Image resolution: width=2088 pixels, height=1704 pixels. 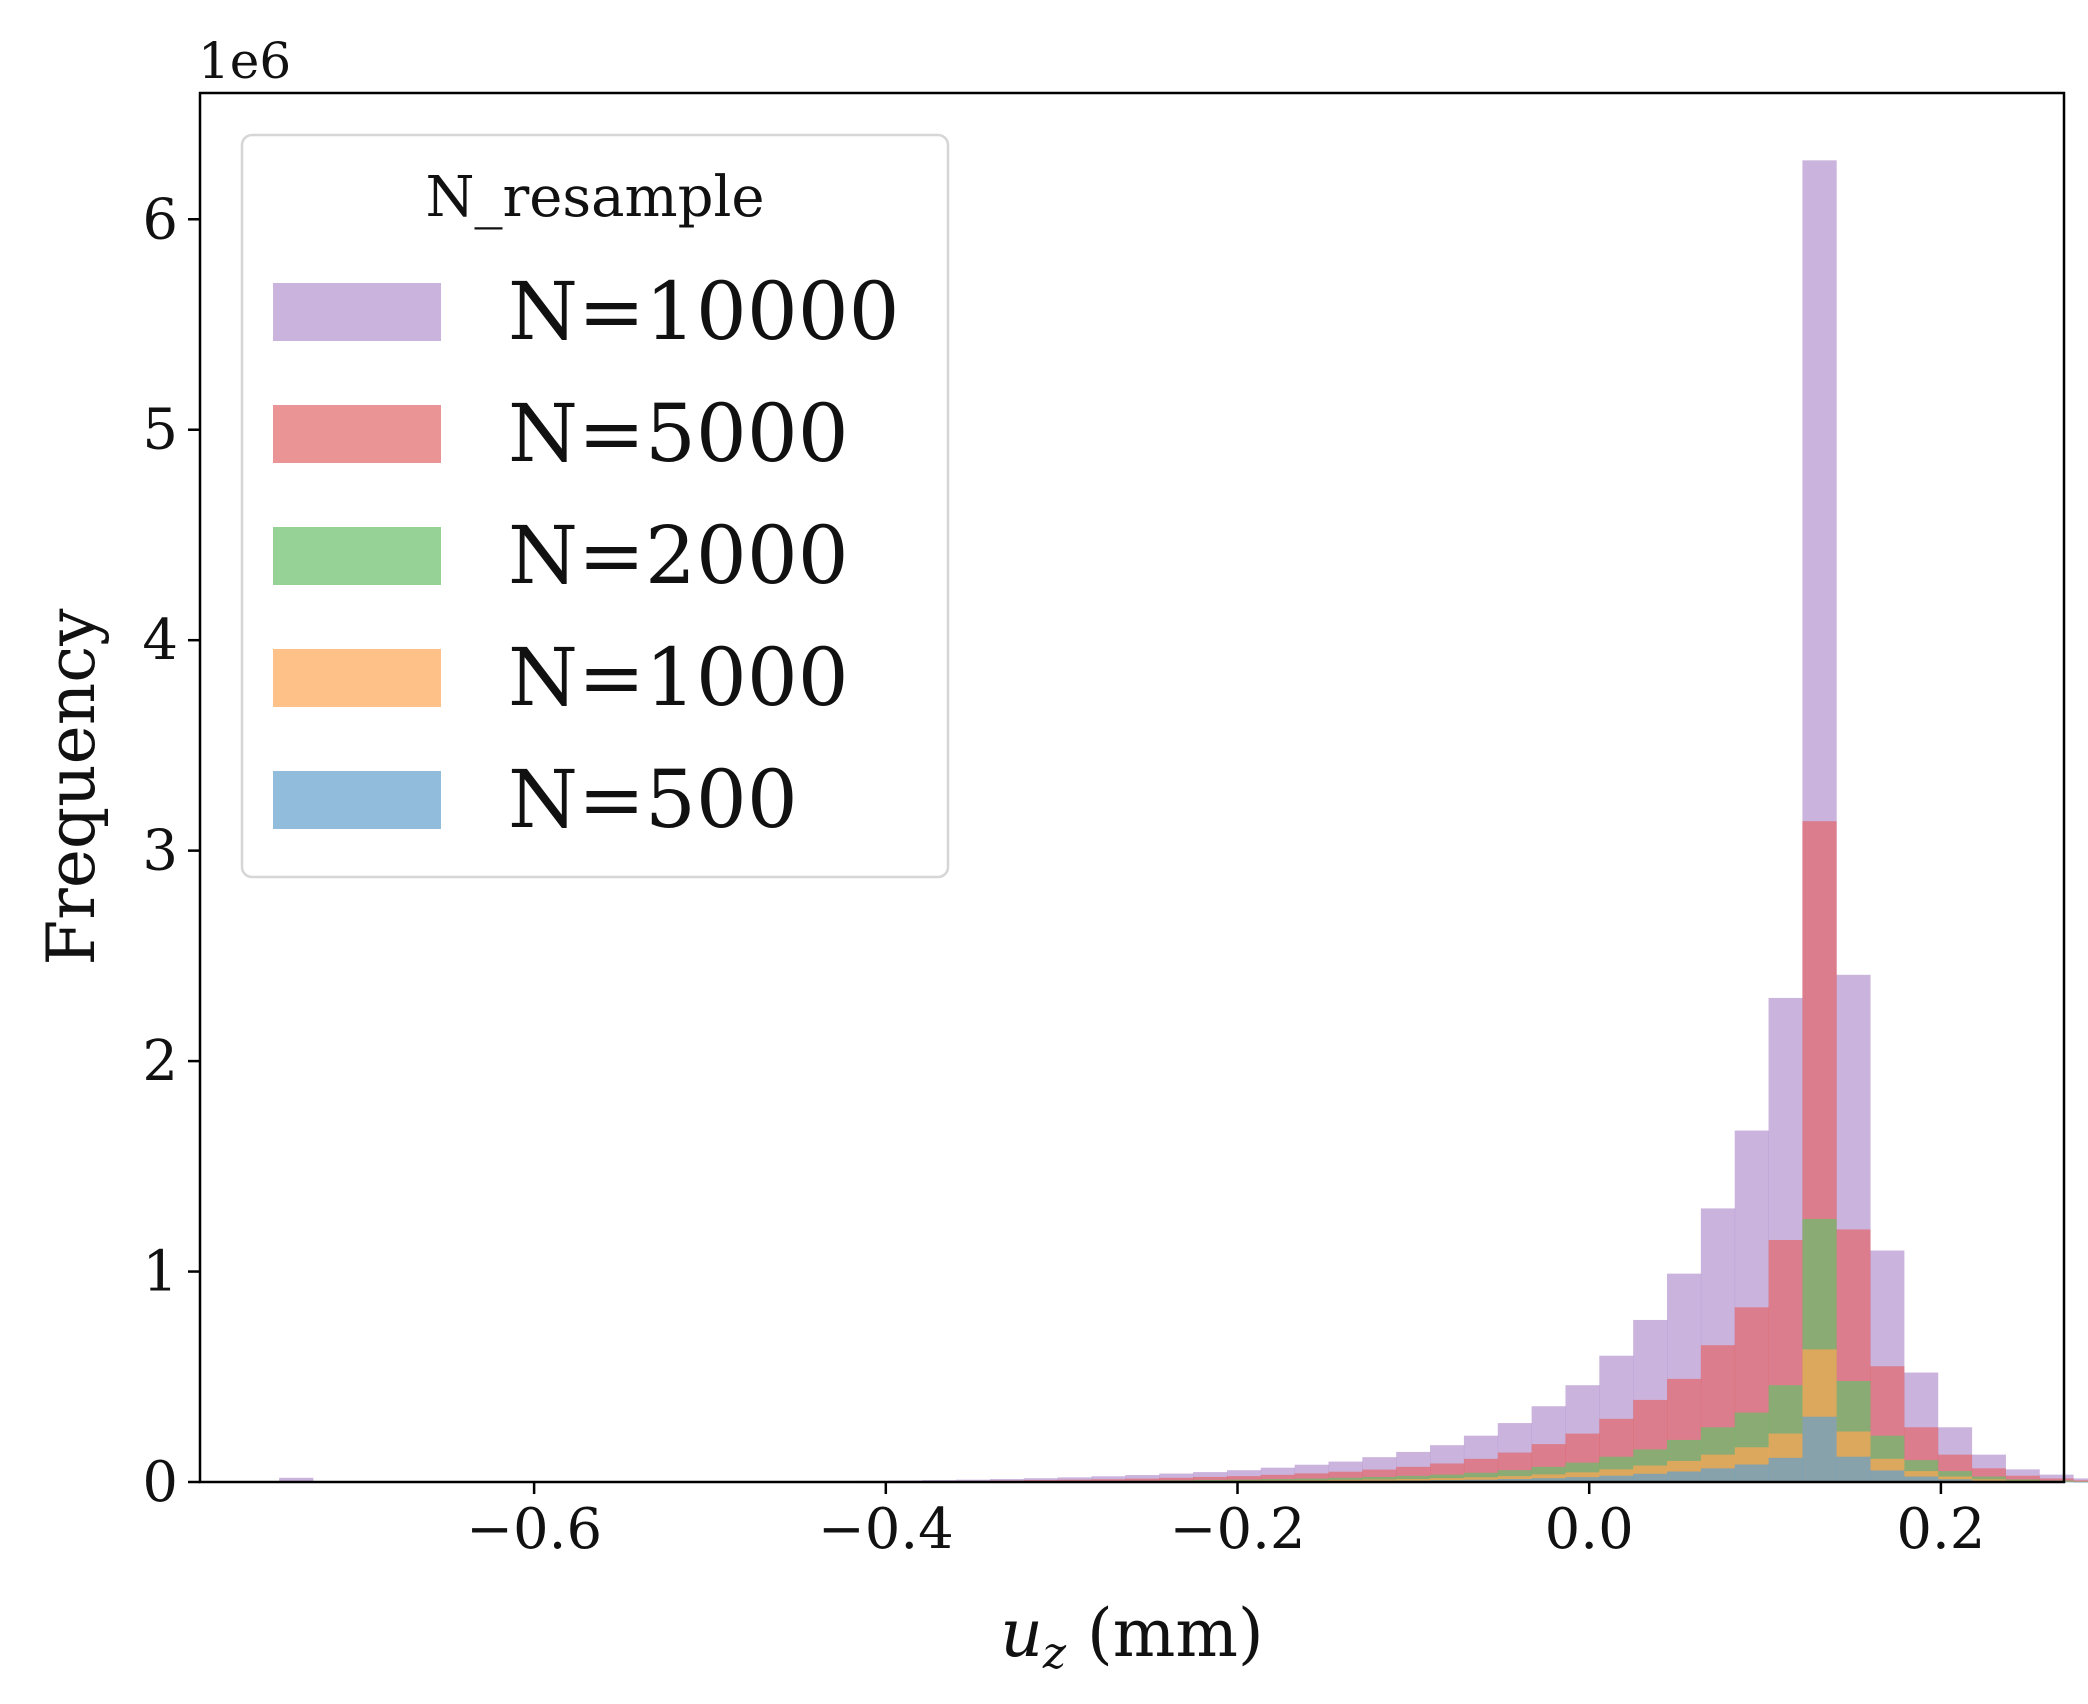 I want to click on legend-entry: N=2000, so click(x=561, y=555).